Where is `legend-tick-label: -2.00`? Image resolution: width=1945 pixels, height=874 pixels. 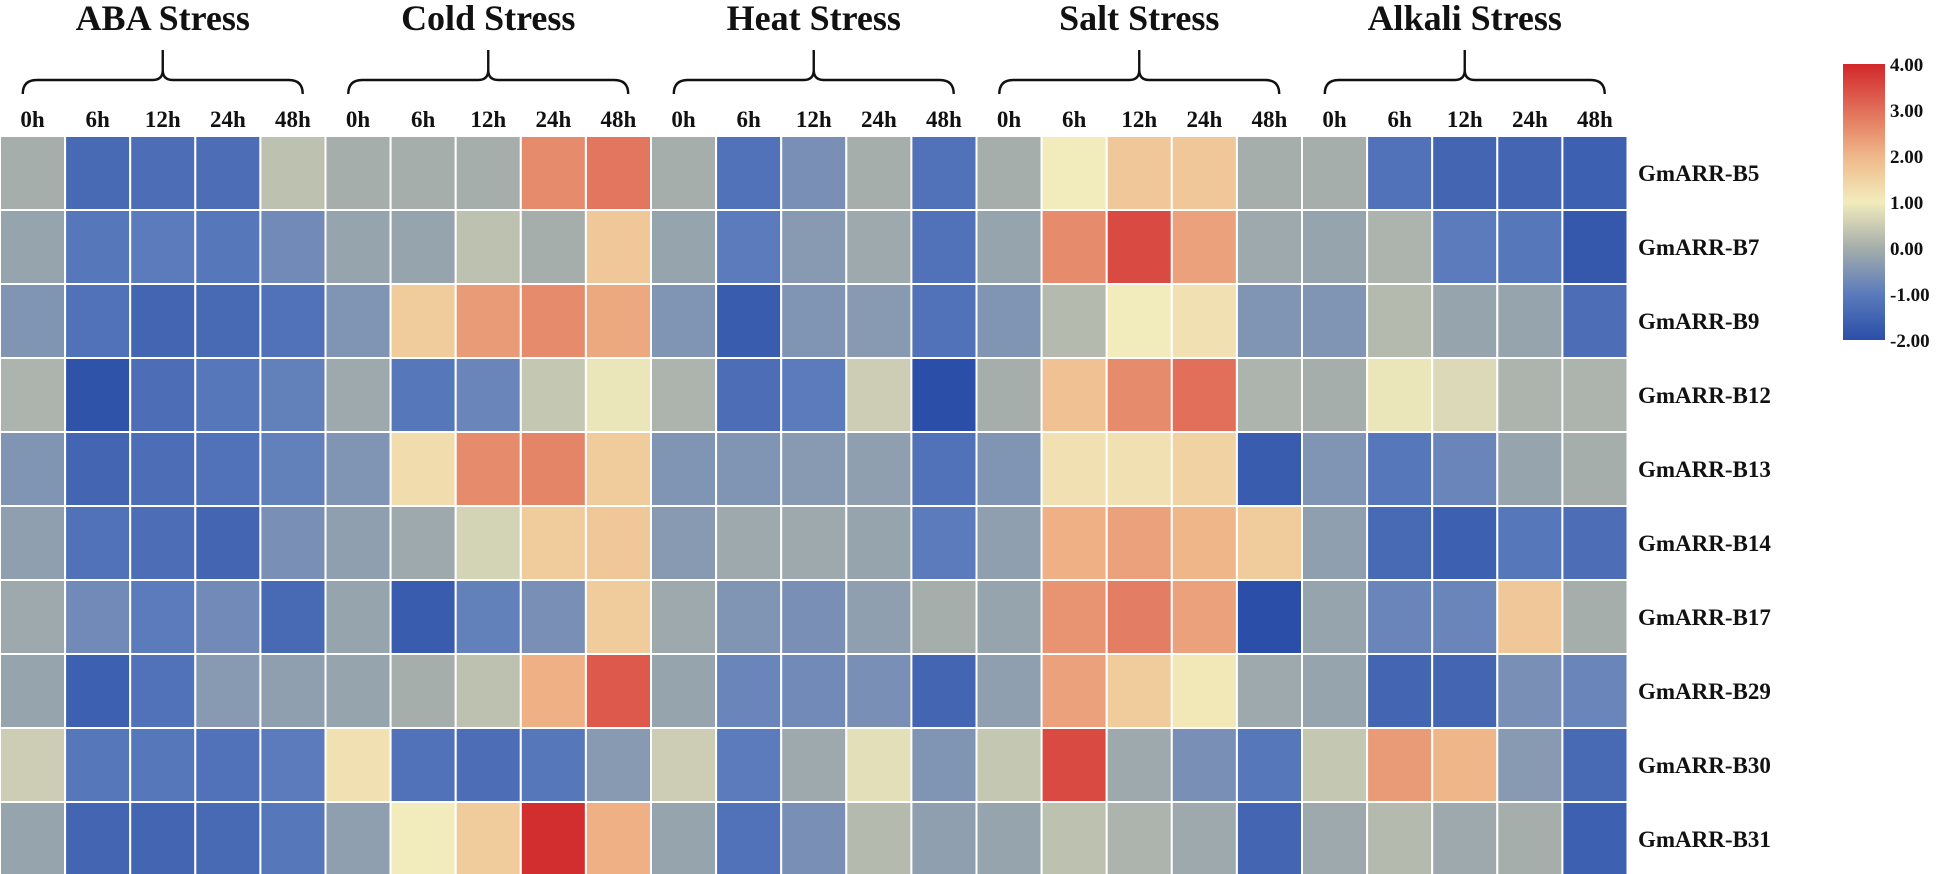
legend-tick-label: -2.00 is located at coordinates (1910, 341).